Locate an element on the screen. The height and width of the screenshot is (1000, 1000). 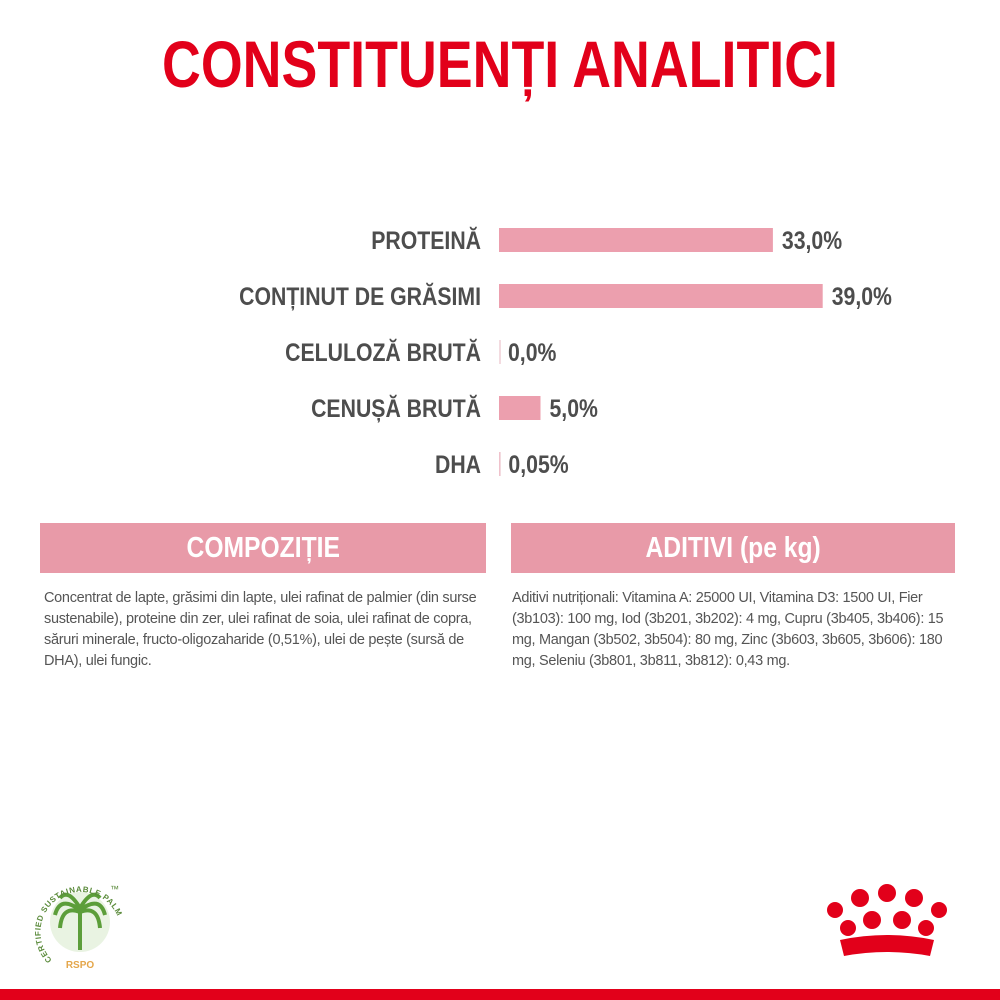
label-group: CENUȘĂ BRUTĂ is located at coordinates (396, 408).